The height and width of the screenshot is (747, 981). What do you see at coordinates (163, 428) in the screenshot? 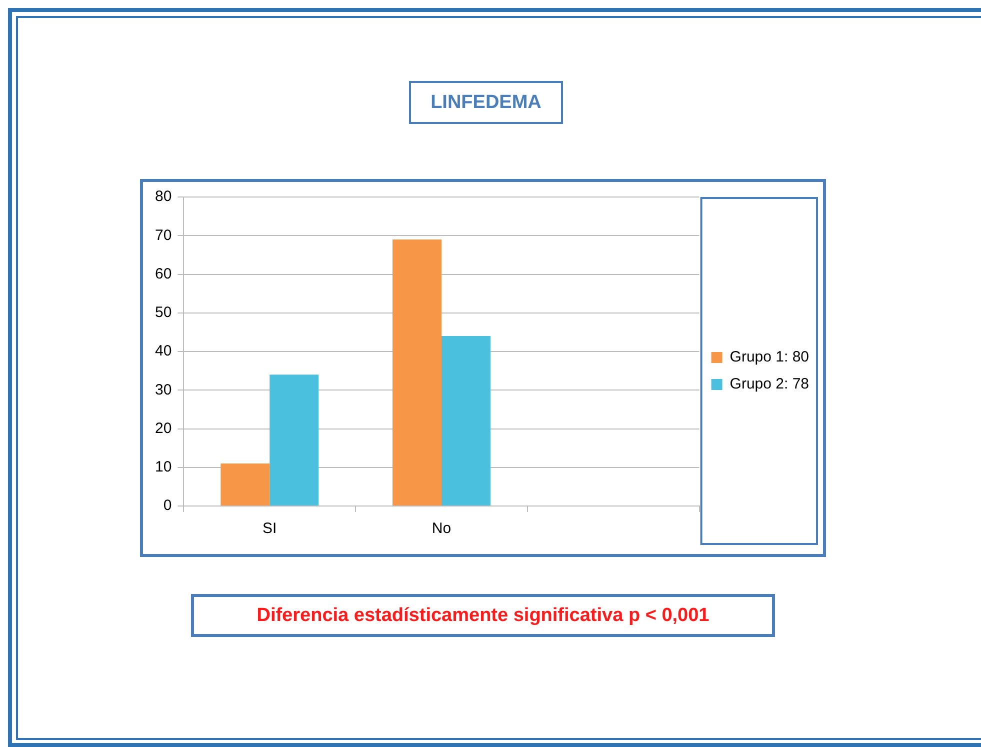
I see `y-tick-label: 20` at bounding box center [163, 428].